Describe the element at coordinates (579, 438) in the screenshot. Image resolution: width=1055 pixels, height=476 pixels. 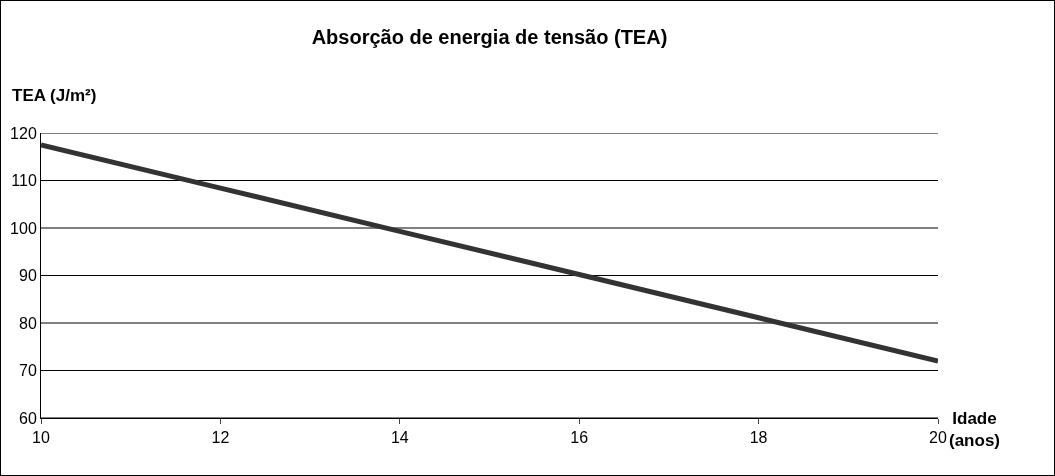
I see `x-tick-label: 16` at that location.